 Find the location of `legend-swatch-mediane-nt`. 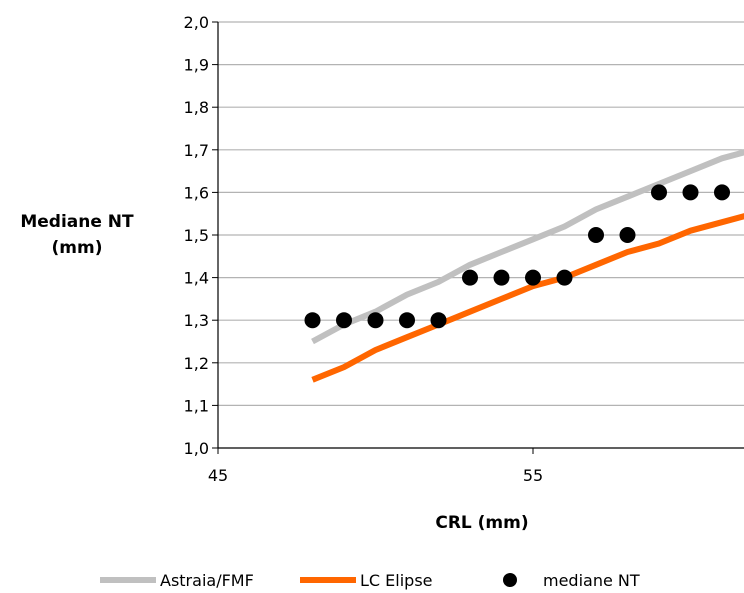

legend-swatch-mediane-nt is located at coordinates (510, 580).